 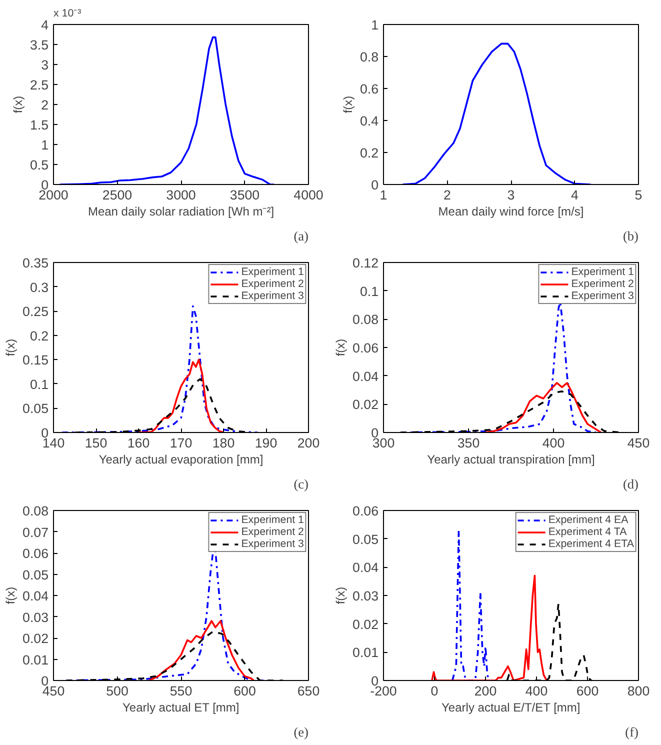 I want to click on y-tick-label: 0.15, so click(x=35, y=360).